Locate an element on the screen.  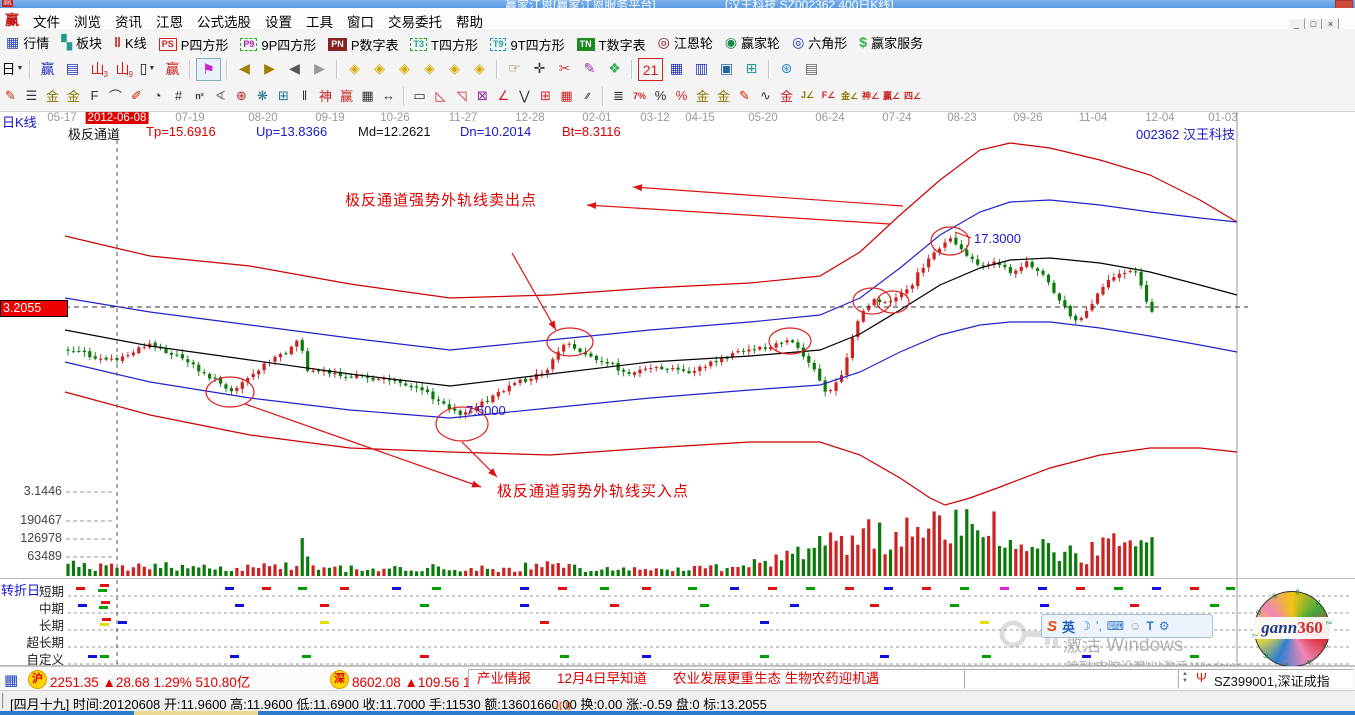
print-icon: ▤ is located at coordinates (811, 68).